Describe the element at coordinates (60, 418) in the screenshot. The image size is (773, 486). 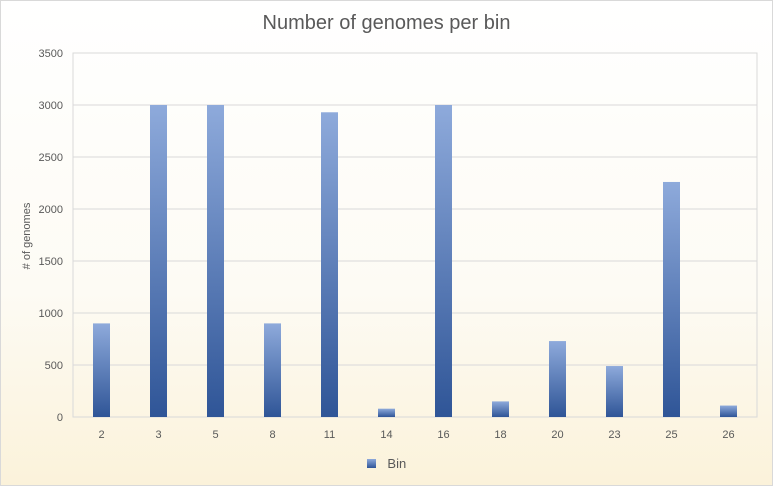
I see `y-tick-label: 0` at that location.